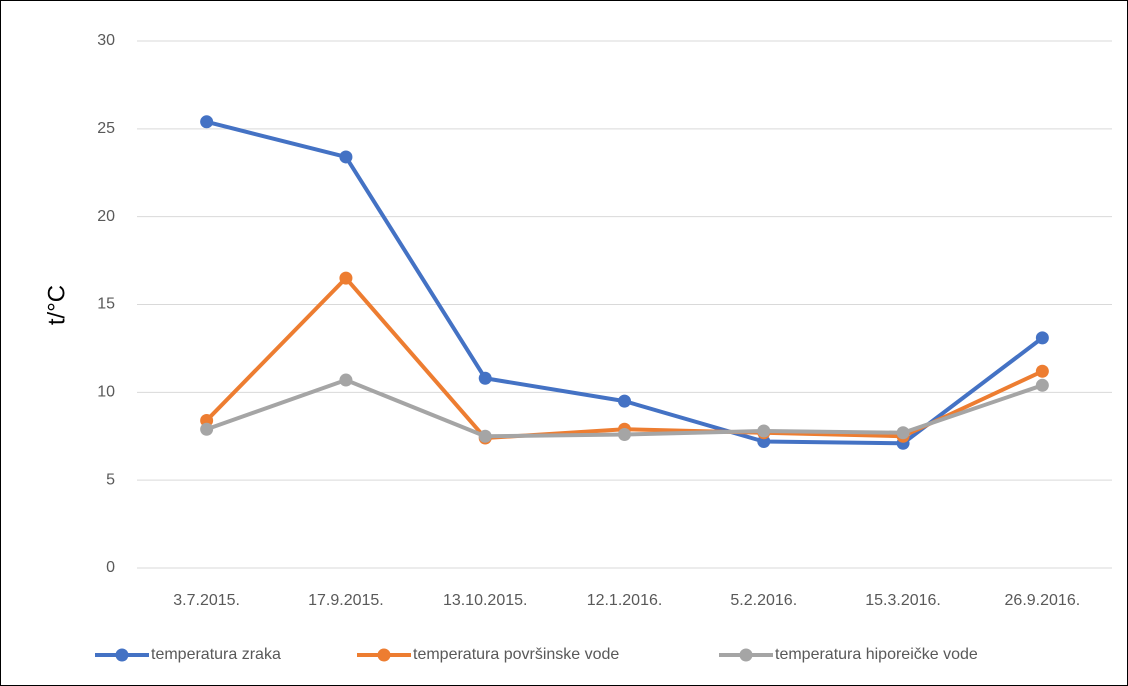 This screenshot has height=686, width=1128. I want to click on legend-label: temperatura zraka, so click(216, 654).